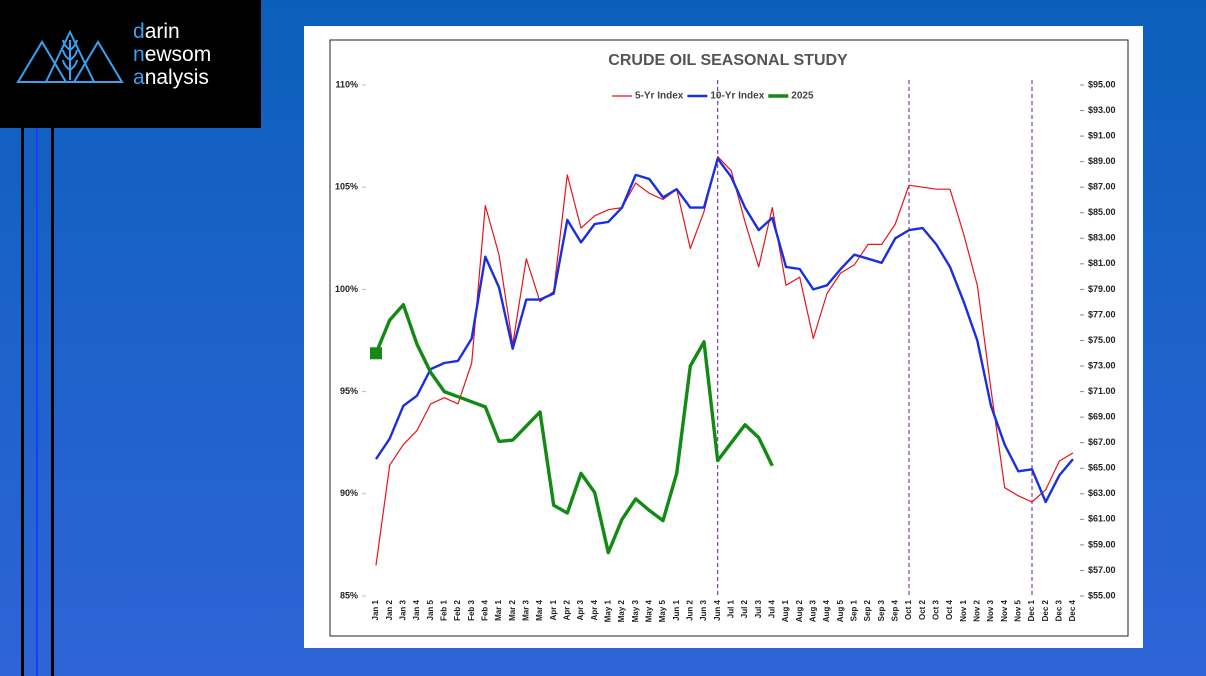  Describe the element at coordinates (1102, 212) in the screenshot. I see `y2-tick-label: $85.00` at that location.